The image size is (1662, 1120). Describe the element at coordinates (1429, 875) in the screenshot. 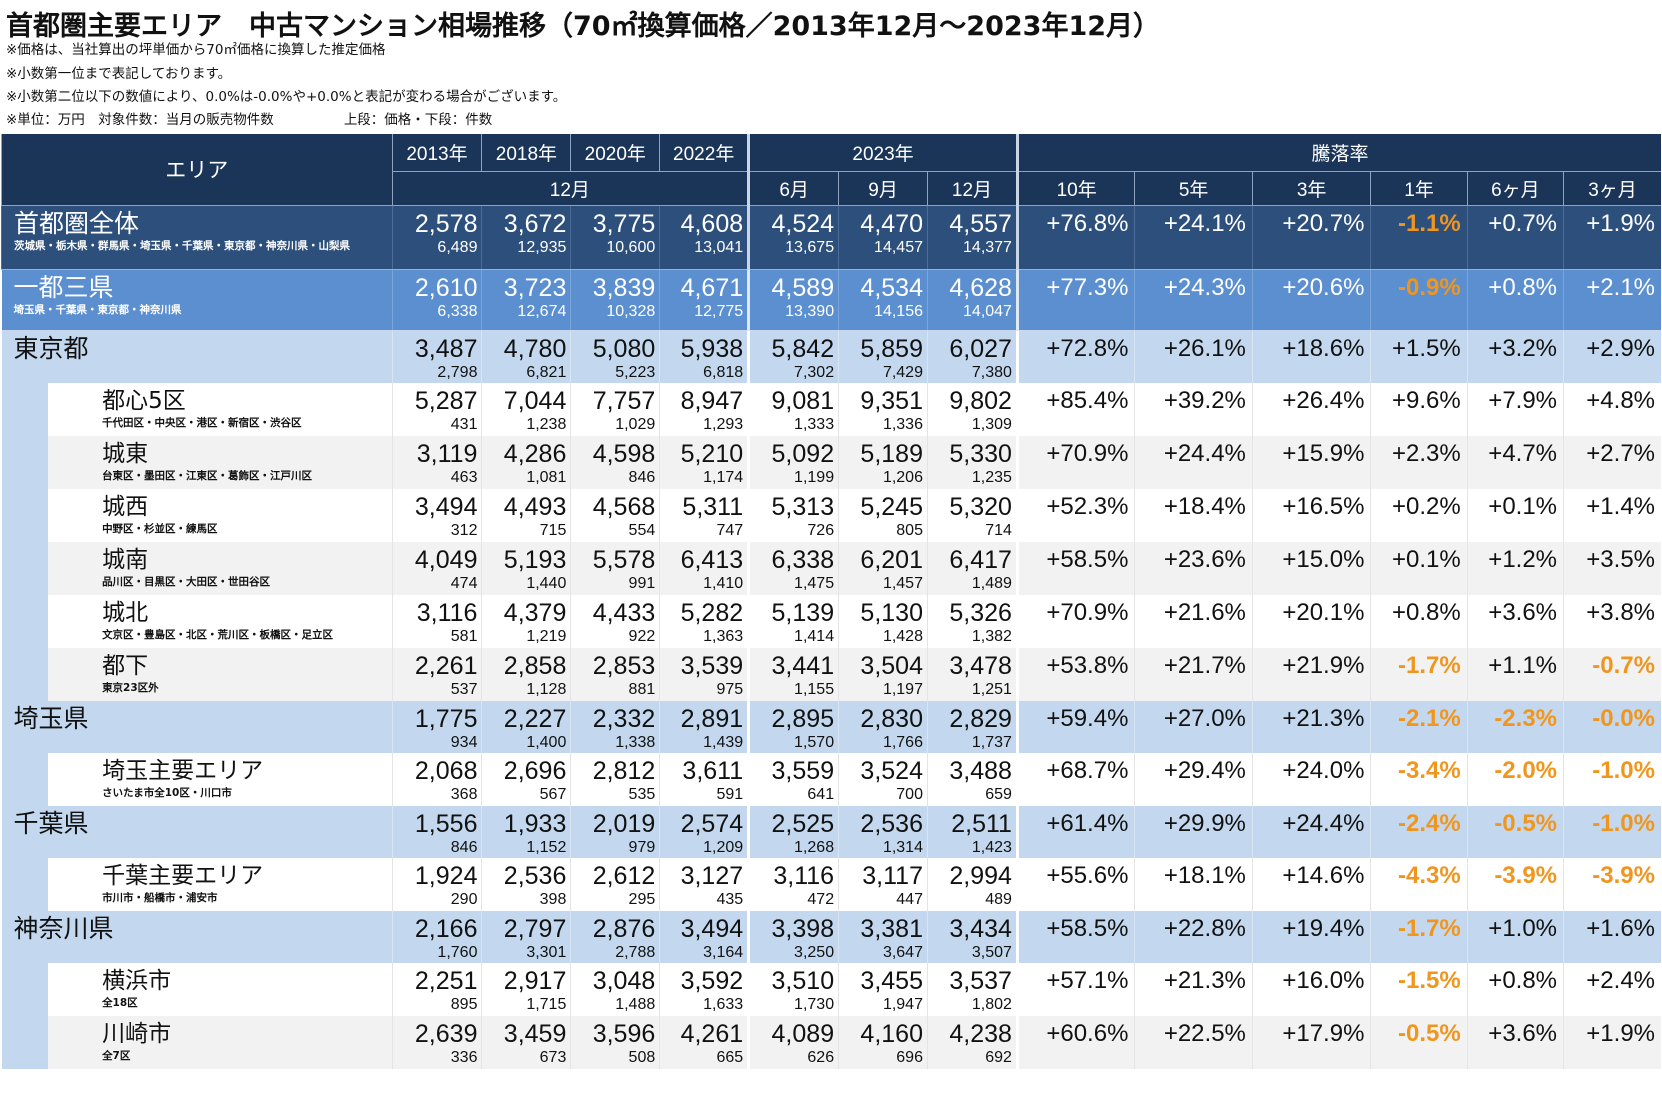

I see `change-rate-value: -4.3%` at that location.